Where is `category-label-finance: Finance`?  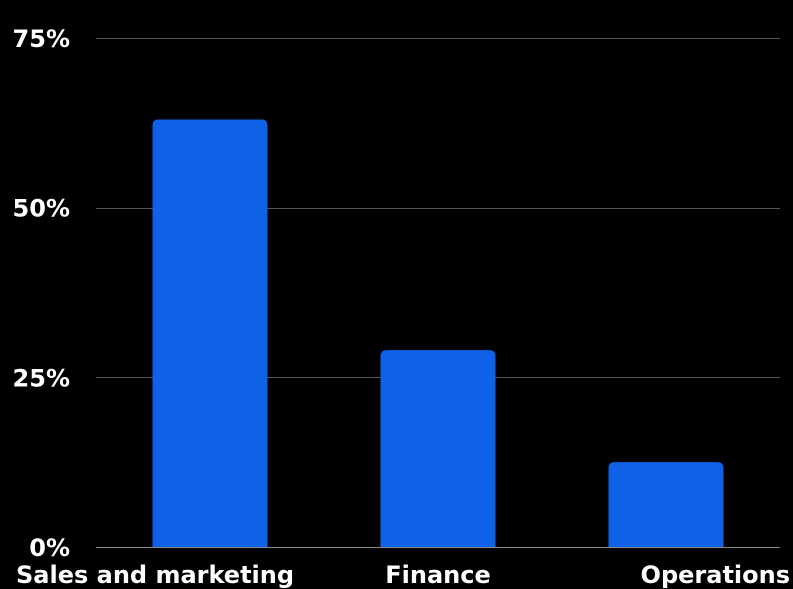 category-label-finance: Finance is located at coordinates (438, 575).